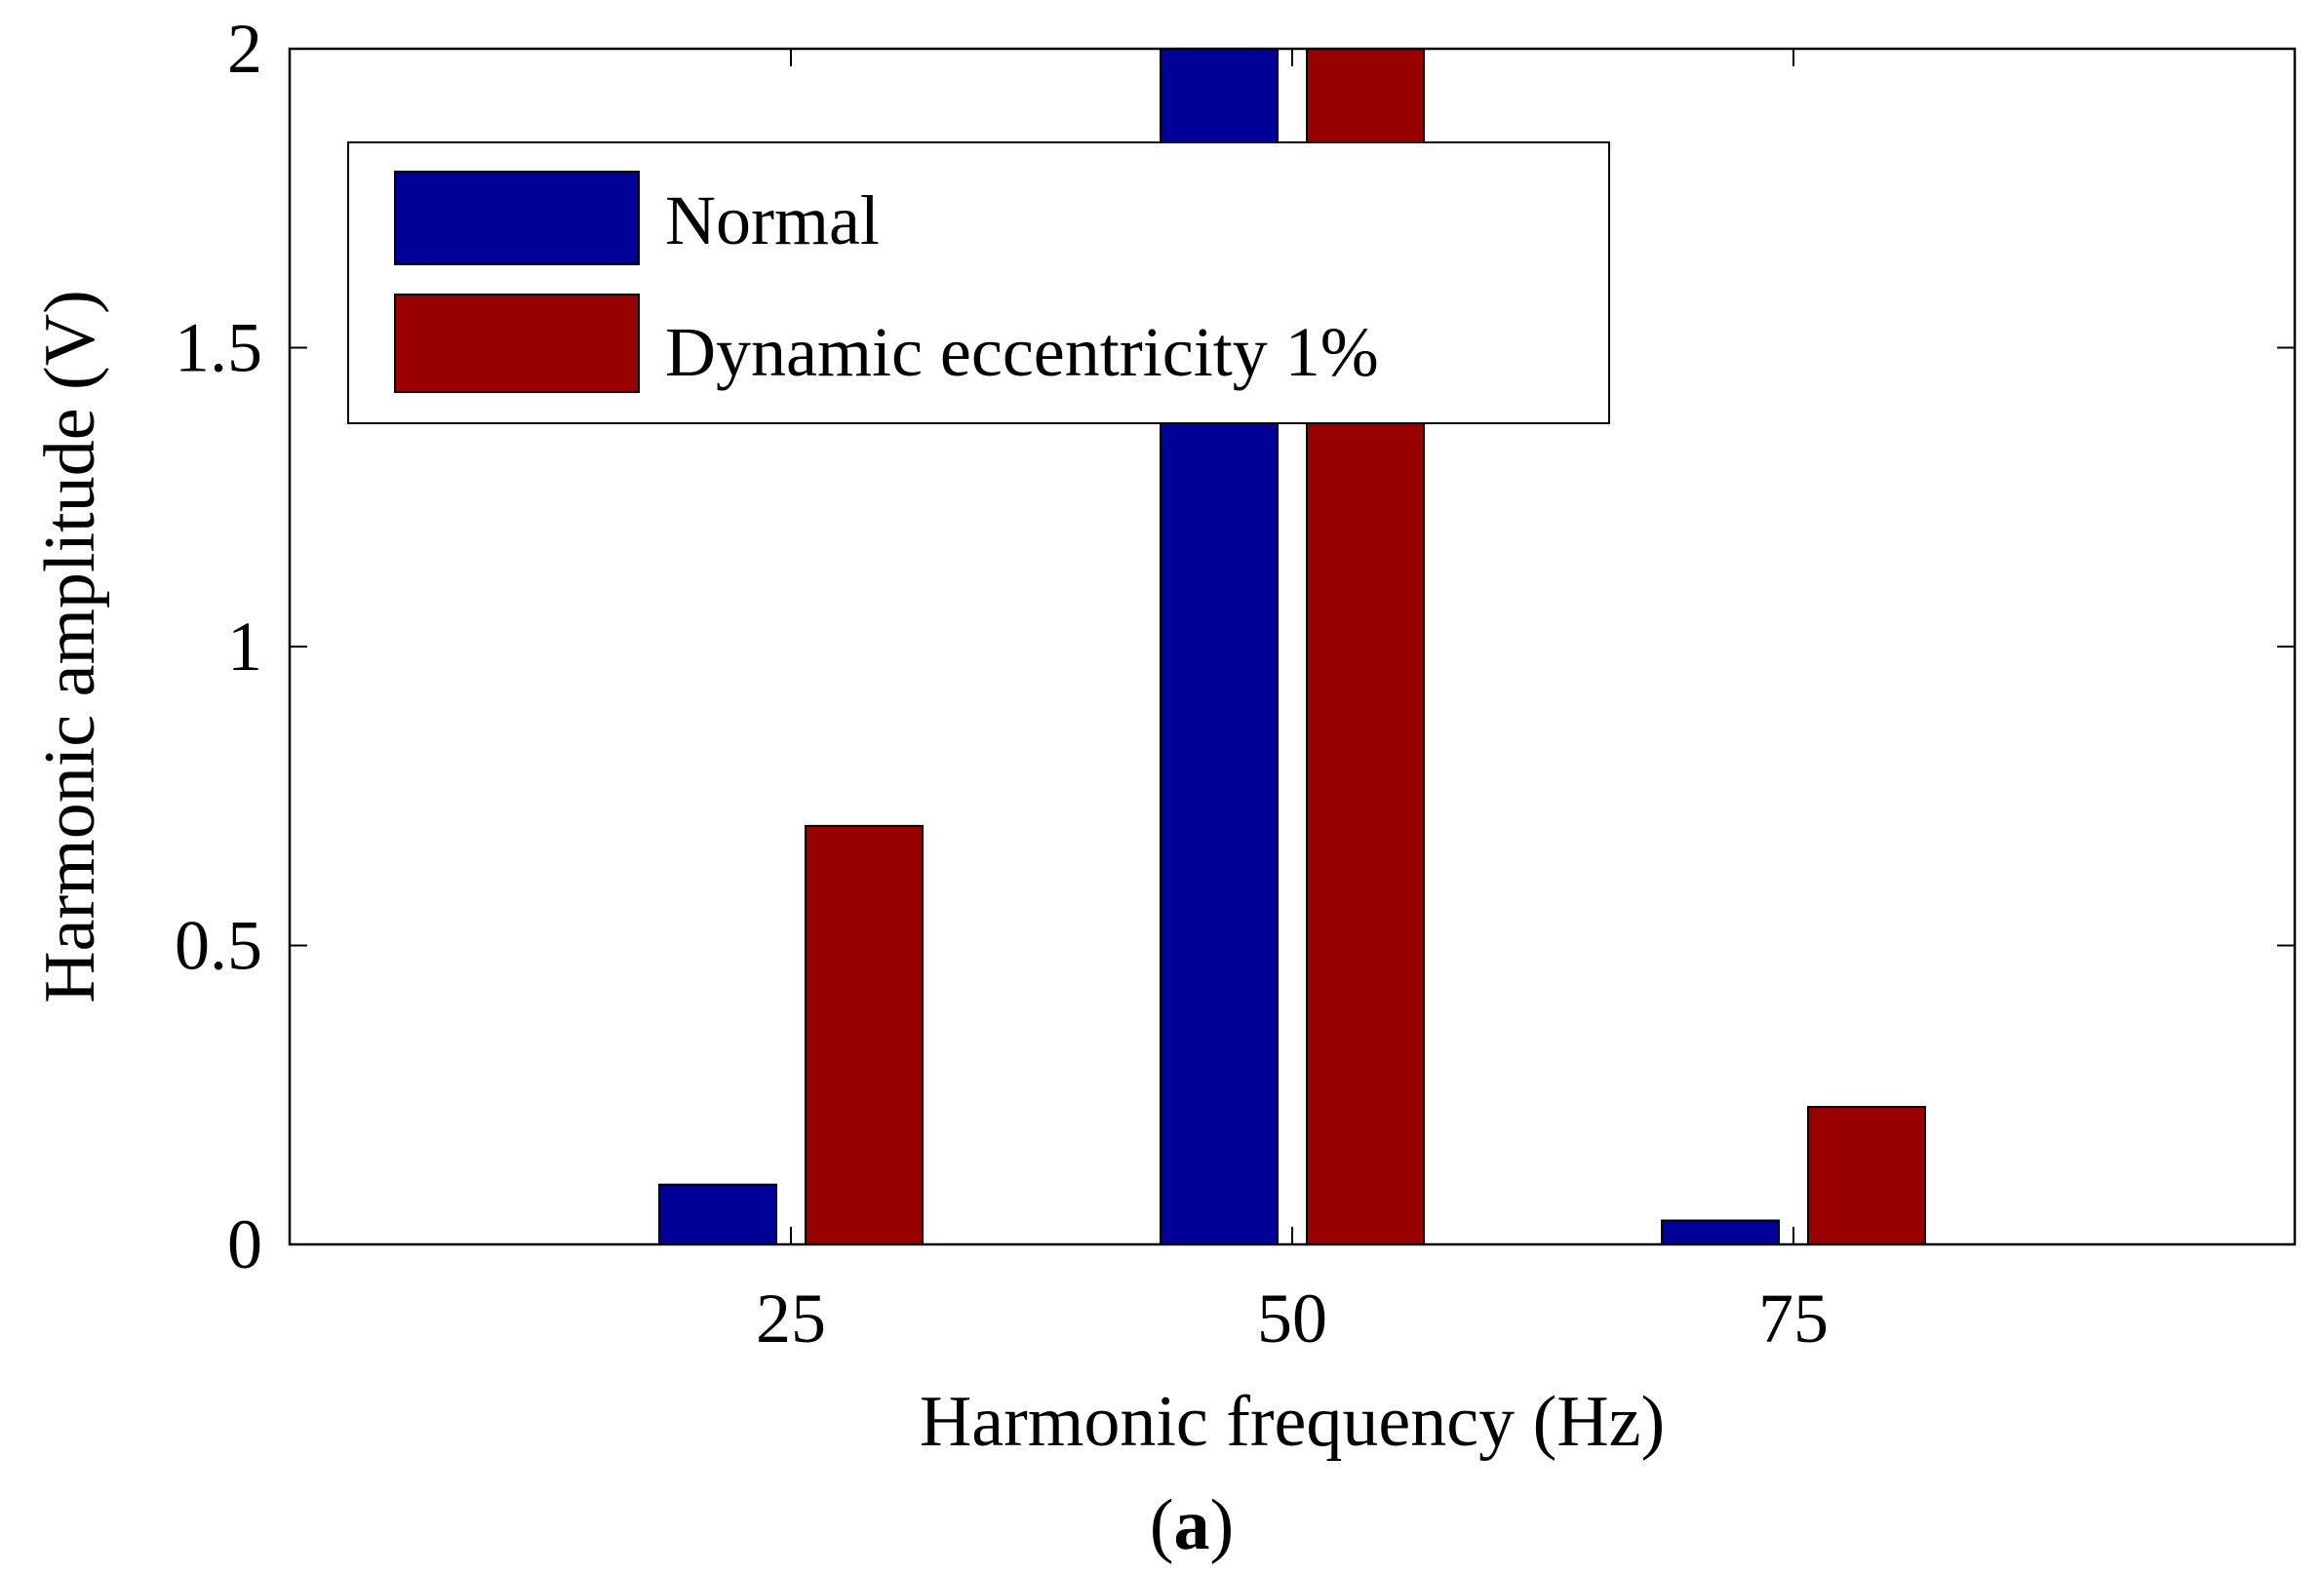 The height and width of the screenshot is (1575, 2324). I want to click on y-tick-labels: 0 0.5 1 1.5 2, so click(219, 646).